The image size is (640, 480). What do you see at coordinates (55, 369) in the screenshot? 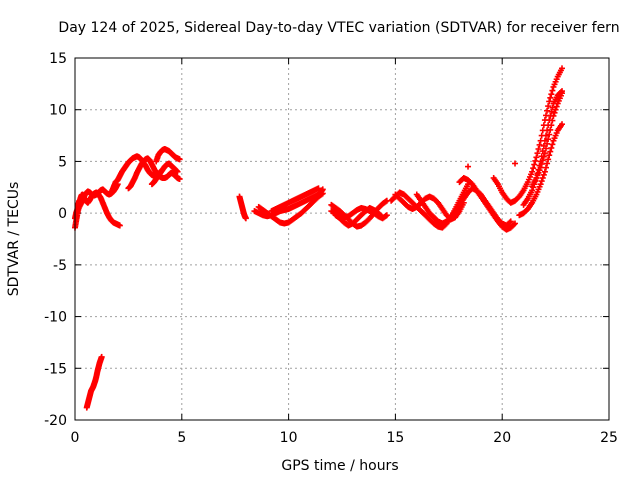
I see `y-tick-label: -15` at bounding box center [55, 369].